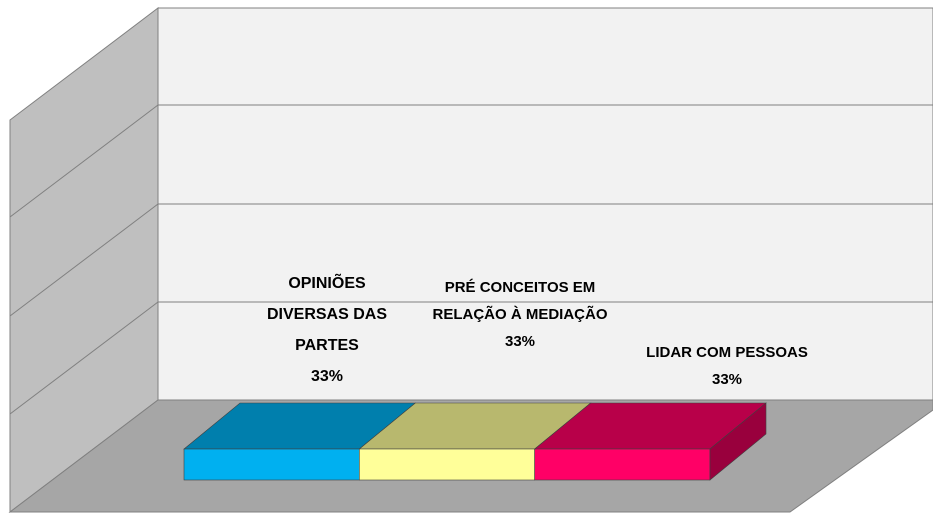 The image size is (933, 513). I want to click on legend-label: OPINIÕES DIVERSAS DAS PARTES, so click(327, 314).